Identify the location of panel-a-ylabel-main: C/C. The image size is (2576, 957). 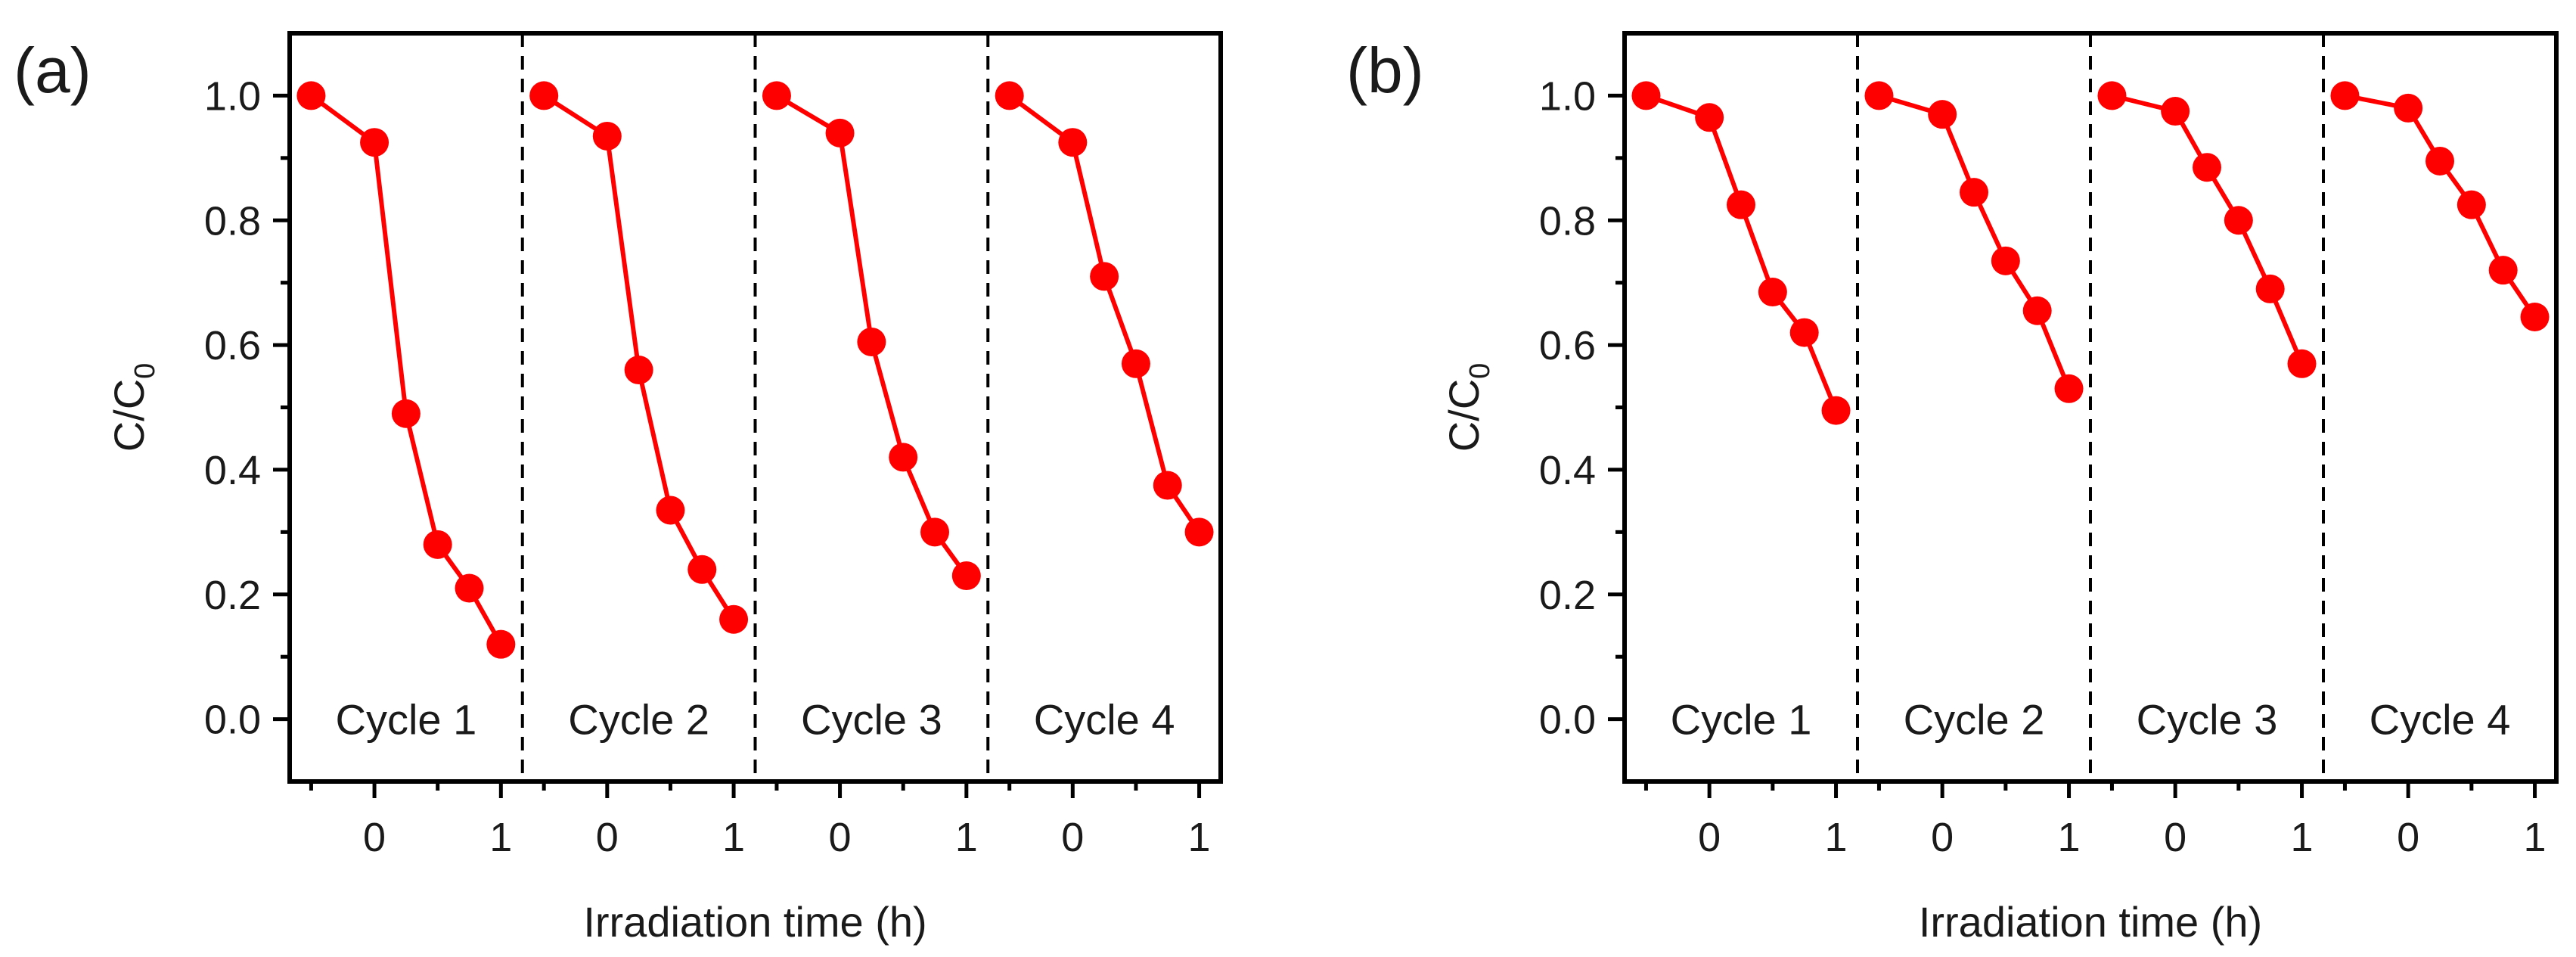
(129, 415).